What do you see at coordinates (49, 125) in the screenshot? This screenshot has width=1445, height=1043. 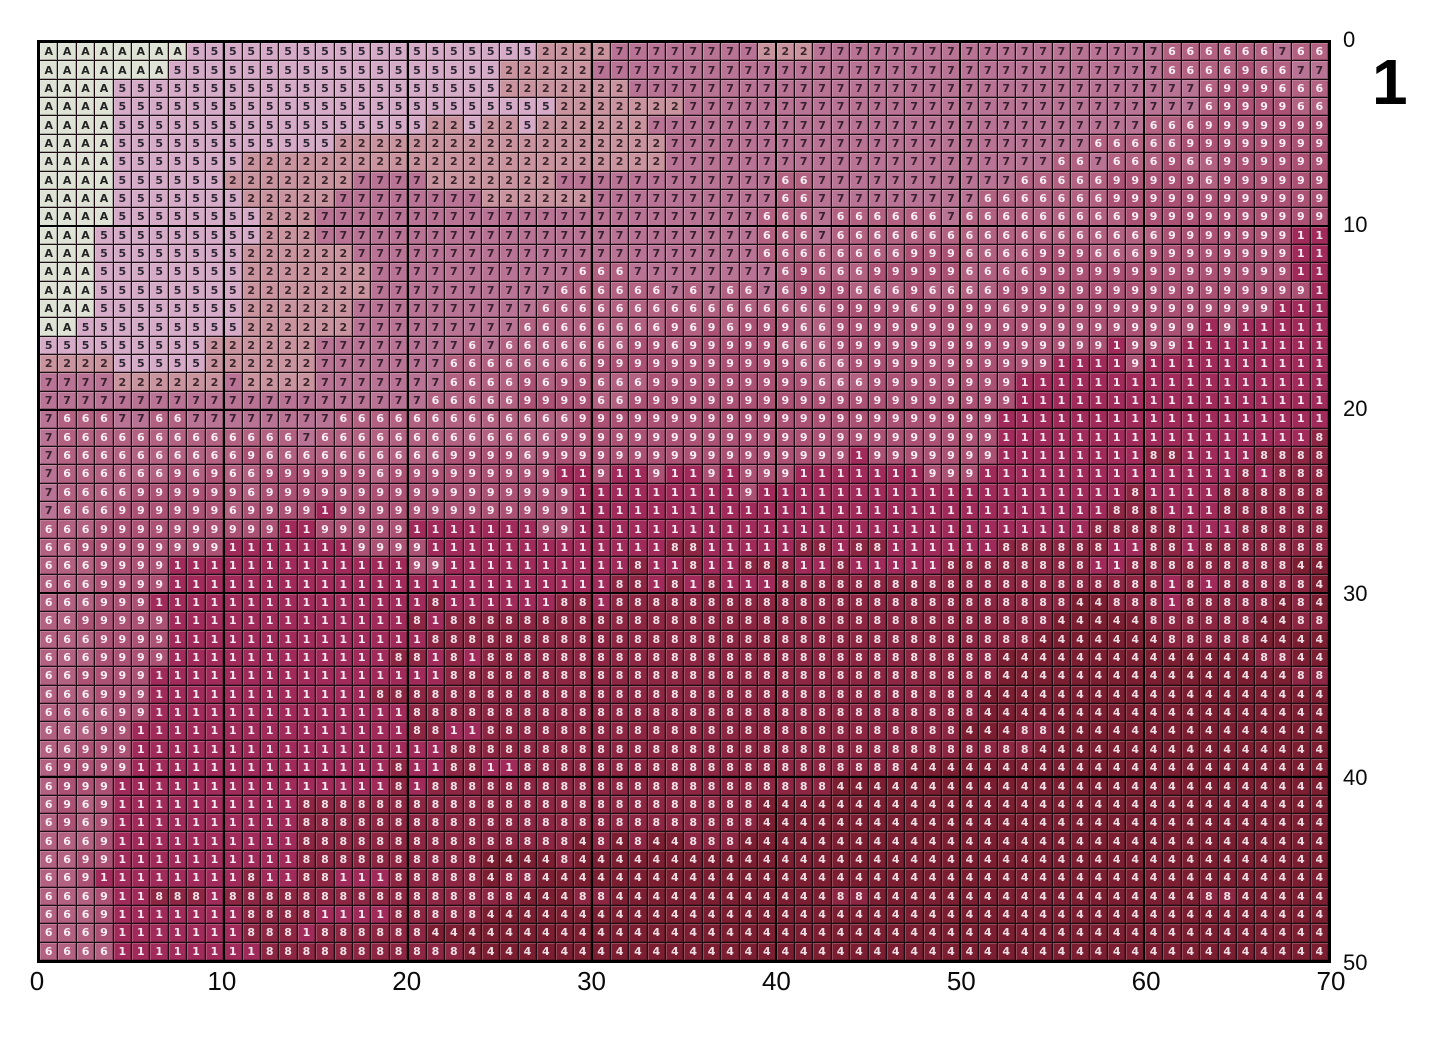 I see `grid-cell: A` at bounding box center [49, 125].